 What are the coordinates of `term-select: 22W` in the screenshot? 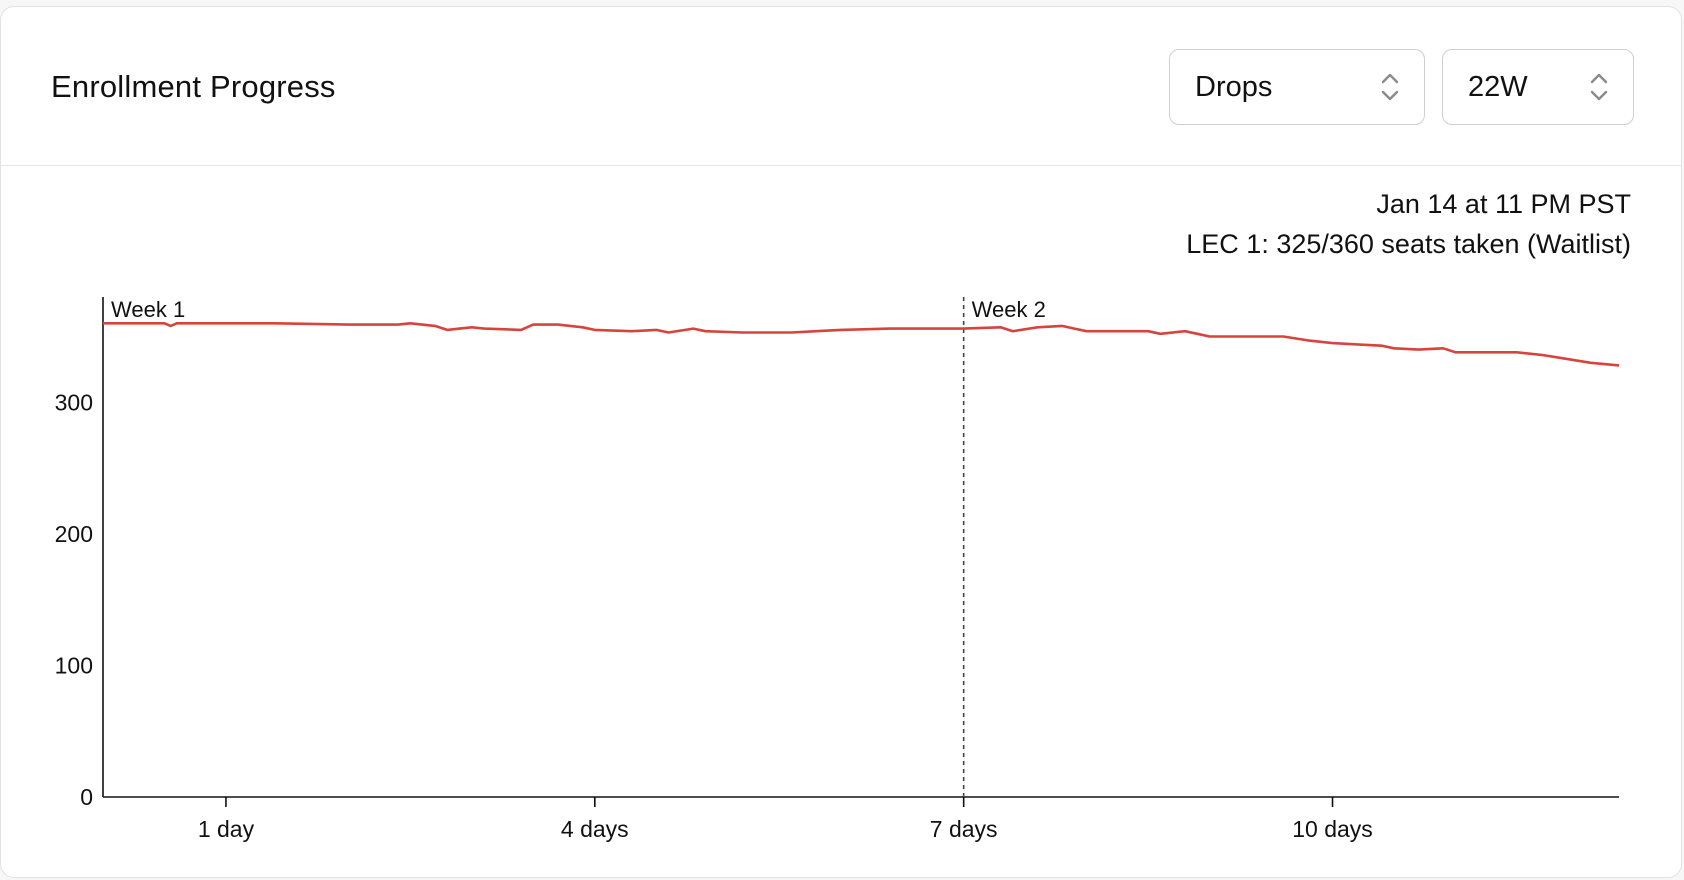 It's located at (1538, 87).